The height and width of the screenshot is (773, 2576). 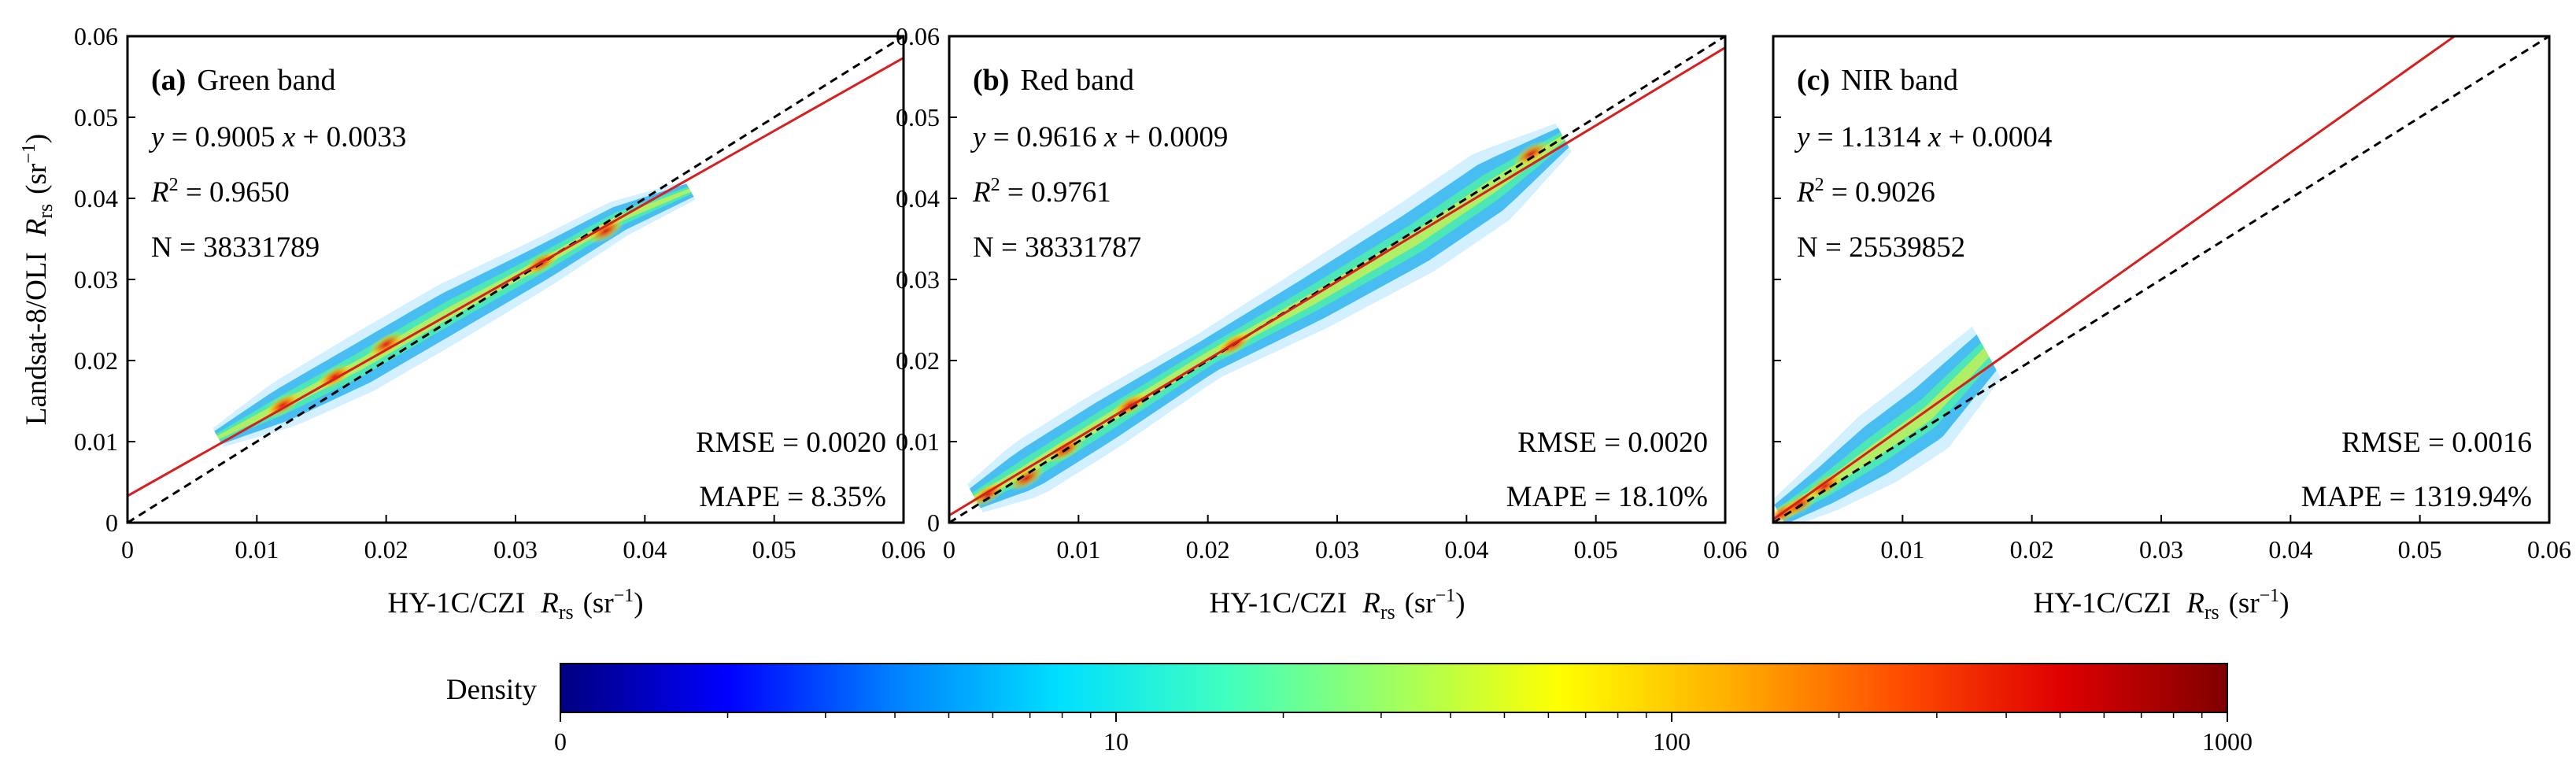 I want to click on sample-count: N = 25539852, so click(x=1881, y=247).